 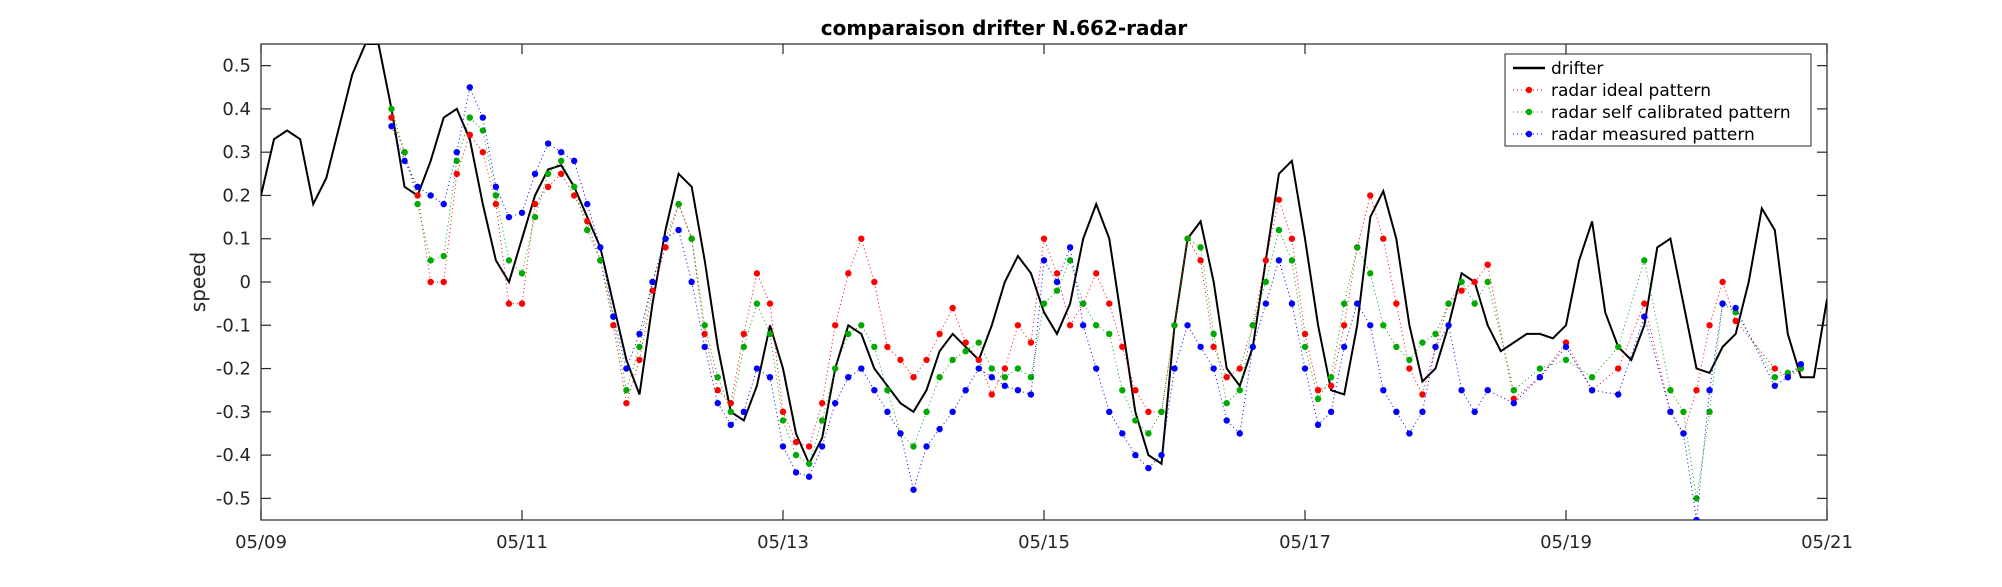 I want to click on x-tick-label: 05/09, so click(x=261, y=542).